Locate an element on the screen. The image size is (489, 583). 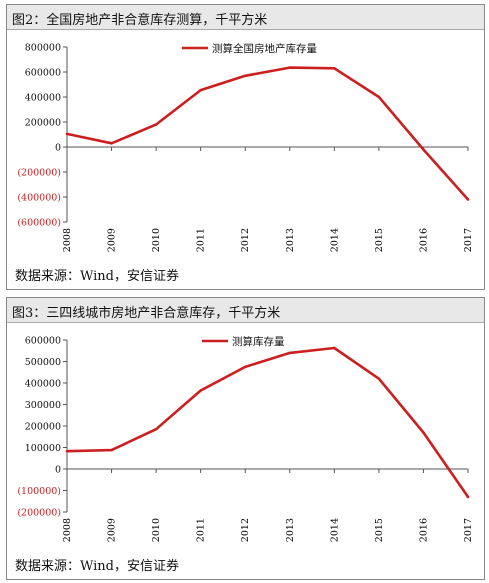
y-tick-label: 100000 is located at coordinates (43, 448).